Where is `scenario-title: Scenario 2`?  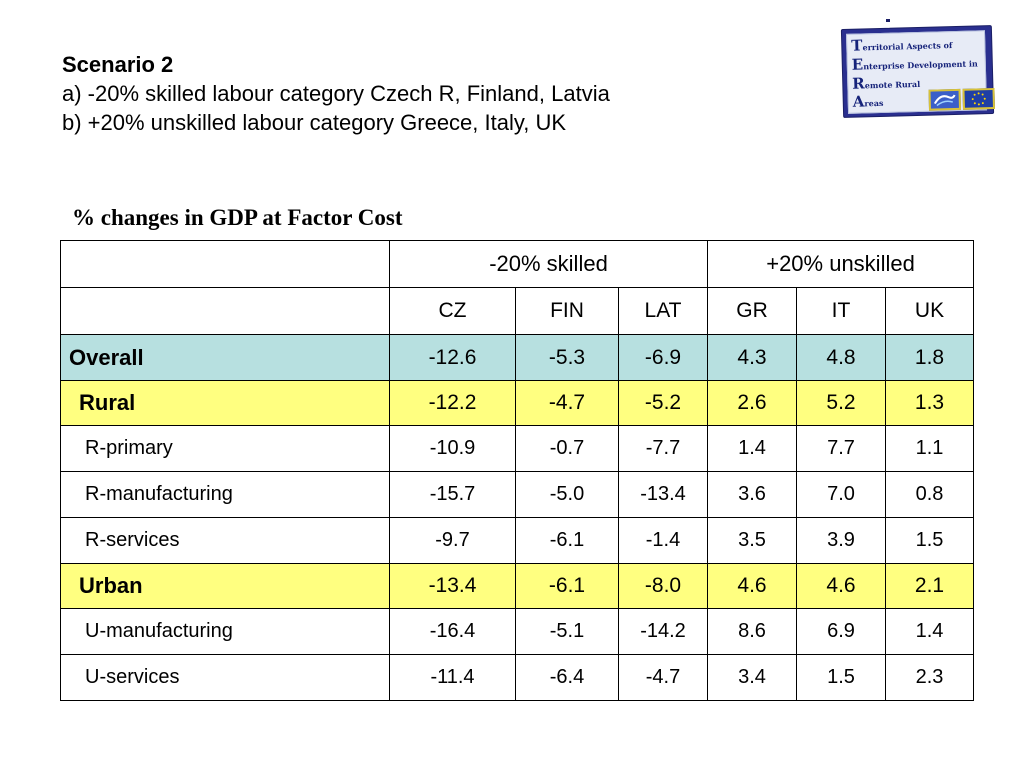
scenario-title: Scenario 2 is located at coordinates (118, 64).